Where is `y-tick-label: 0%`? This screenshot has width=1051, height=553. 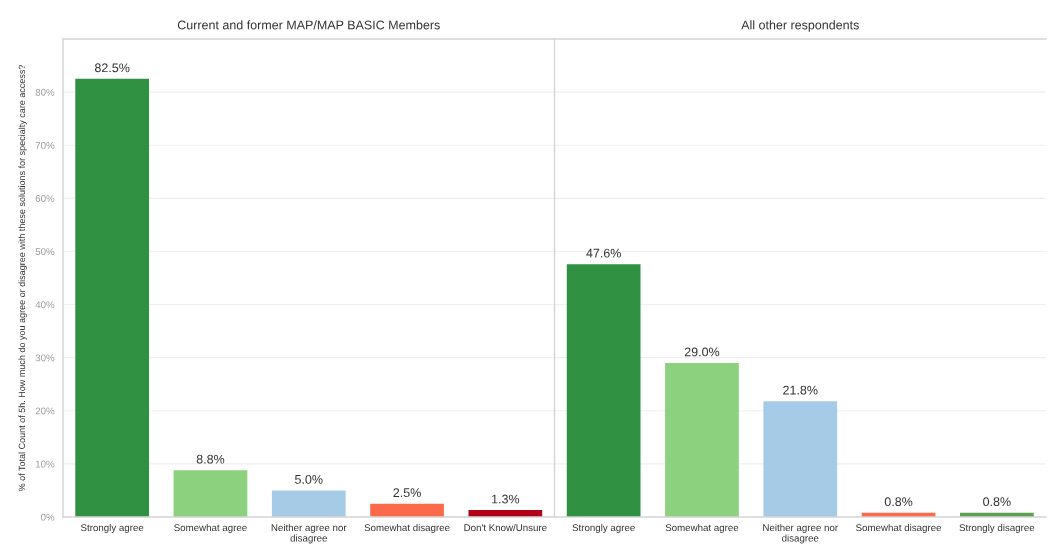
y-tick-label: 0% is located at coordinates (47, 517).